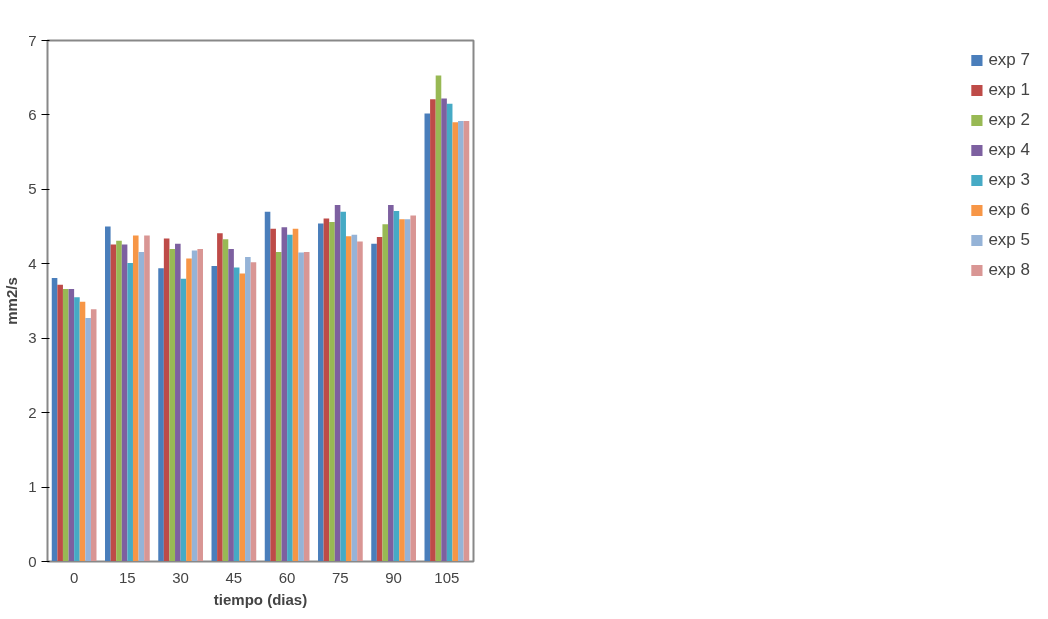  Describe the element at coordinates (1009, 210) in the screenshot. I see `legend-label: exp 6` at that location.